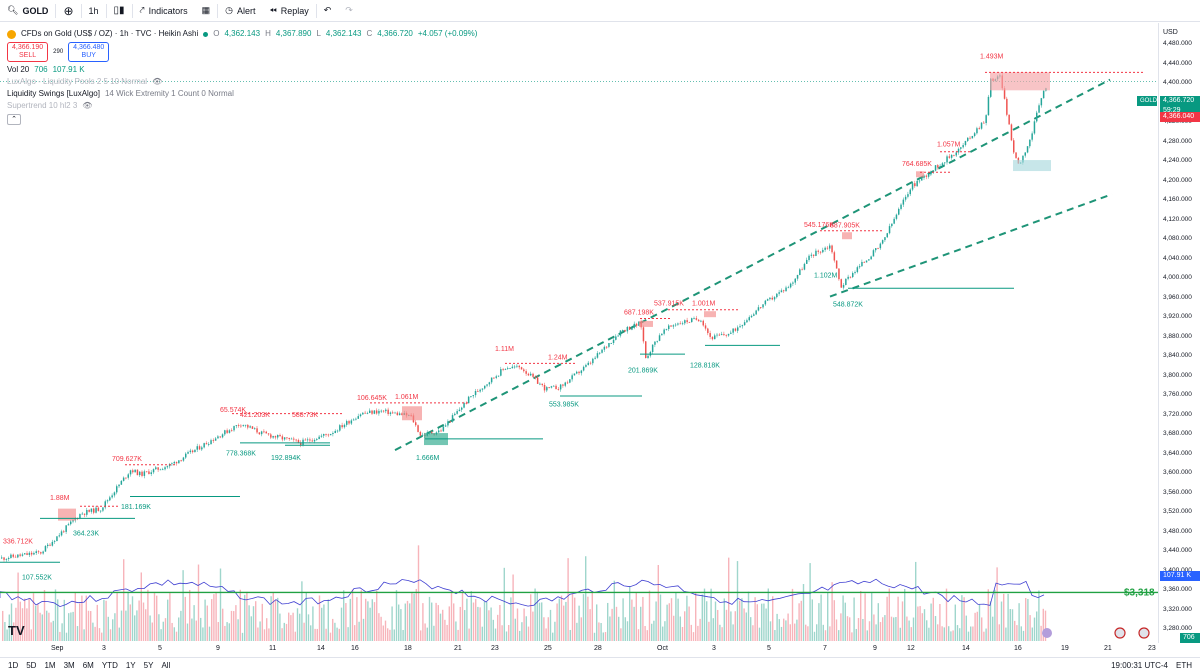 This screenshot has height=672, width=1200. I want to click on liquidity-label-high: 336.712K, so click(18, 542).